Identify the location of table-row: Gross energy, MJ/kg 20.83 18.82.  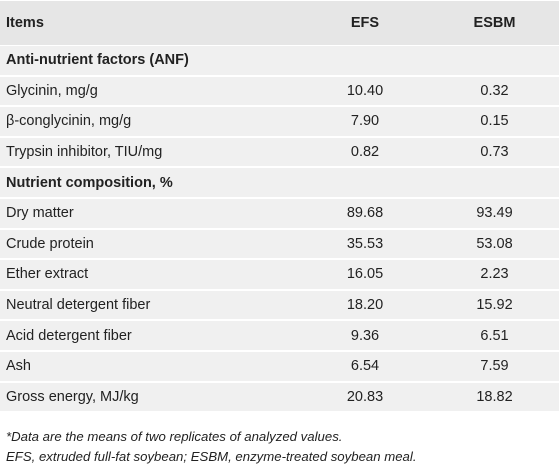
(279, 397).